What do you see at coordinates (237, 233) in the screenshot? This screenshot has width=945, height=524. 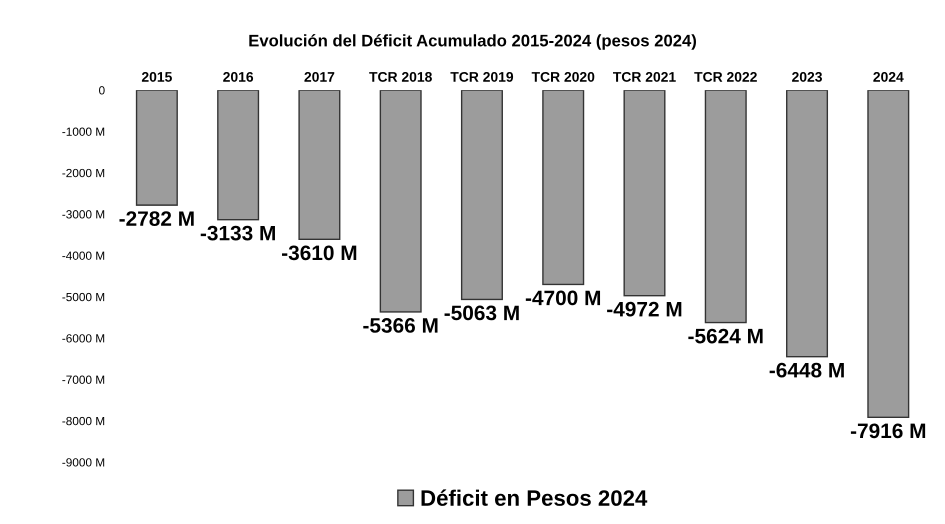 I see `data-label: -3133 M` at bounding box center [237, 233].